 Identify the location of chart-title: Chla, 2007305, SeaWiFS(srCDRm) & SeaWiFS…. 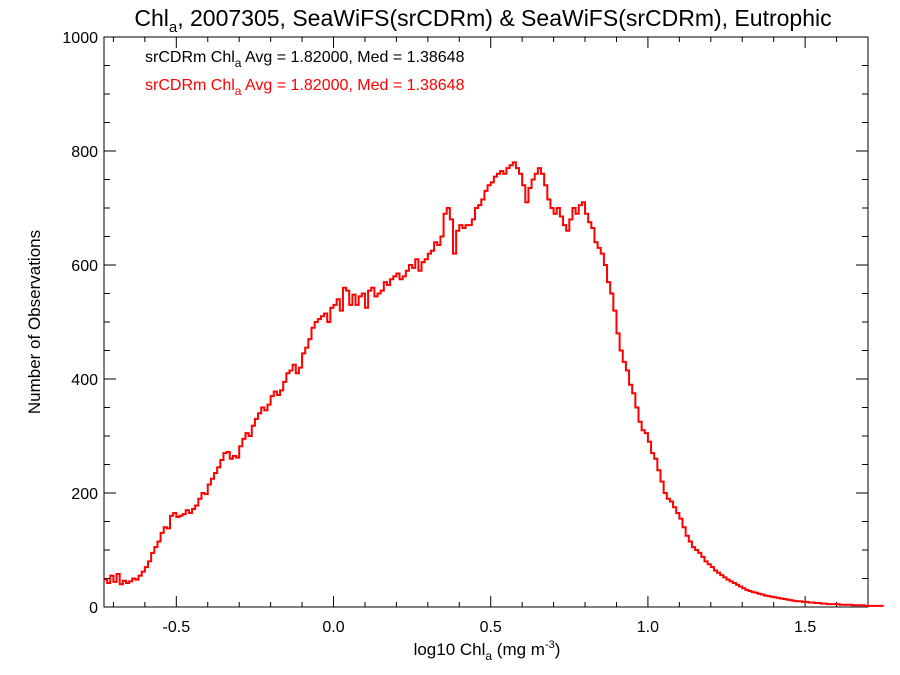
(482, 20).